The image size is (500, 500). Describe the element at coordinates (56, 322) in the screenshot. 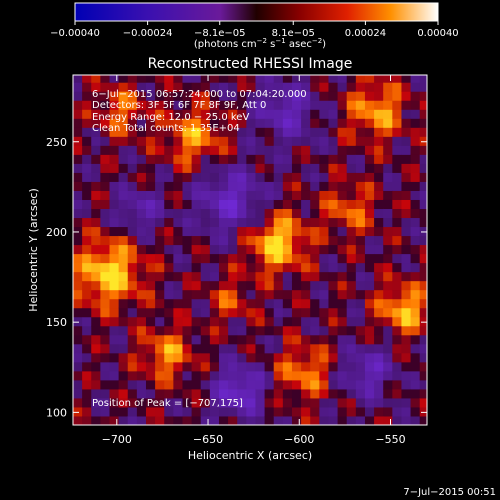

I see `y-tick-label: 150` at that location.